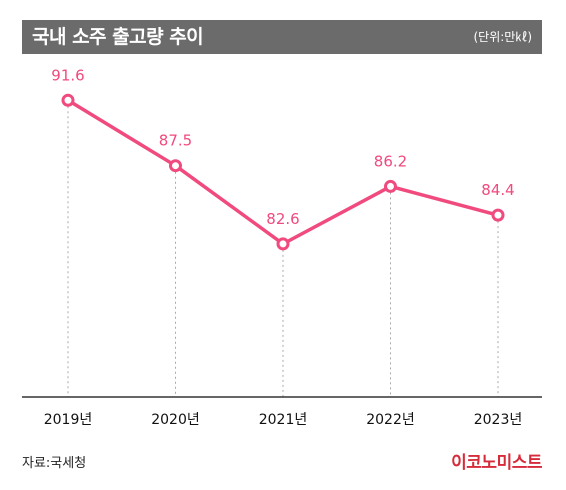 Image resolution: width=566 pixels, height=490 pixels. What do you see at coordinates (54, 463) in the screenshot?
I see `source-label: 자료:국세청` at bounding box center [54, 463].